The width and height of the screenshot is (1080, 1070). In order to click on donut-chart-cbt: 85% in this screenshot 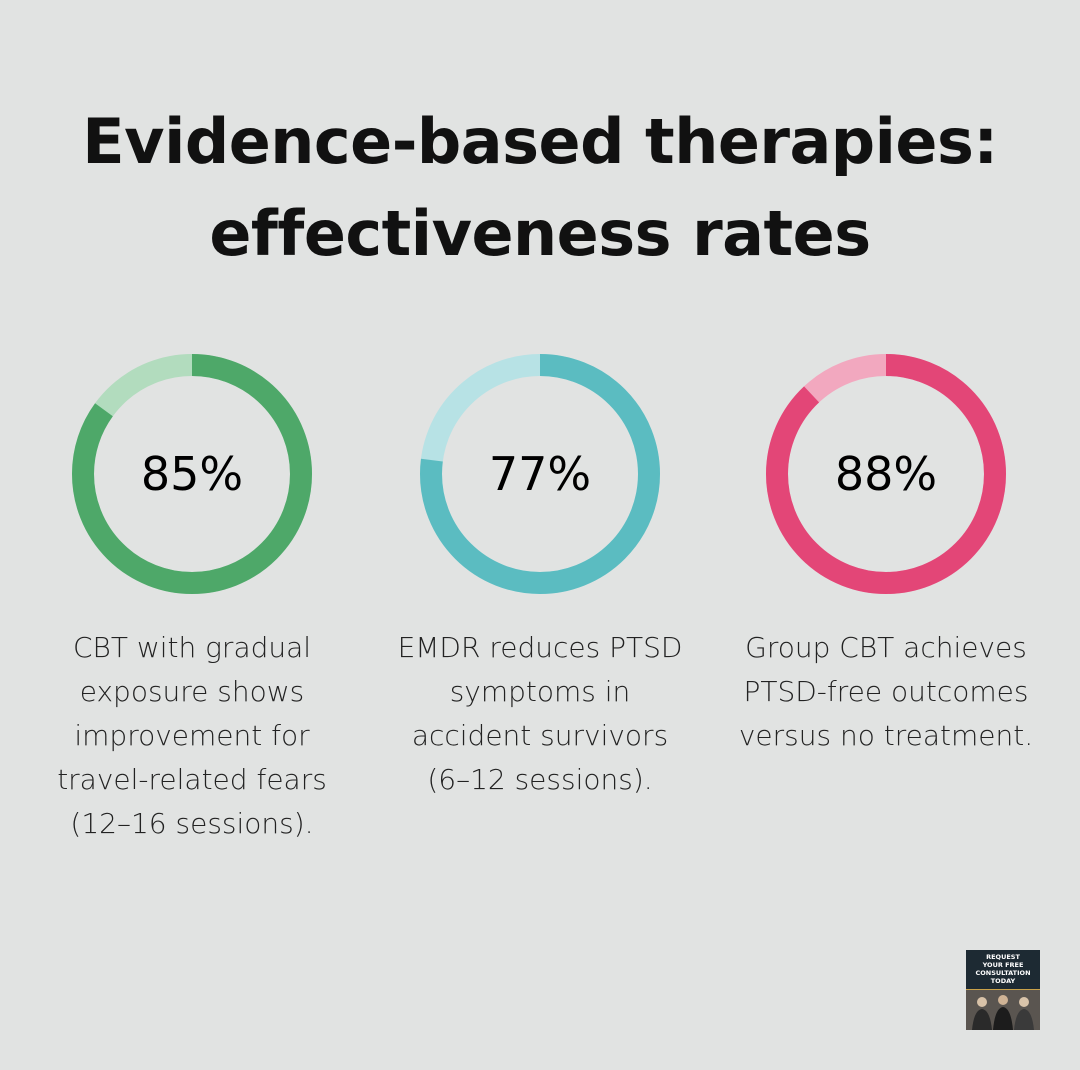, I will do `click(192, 474)`.